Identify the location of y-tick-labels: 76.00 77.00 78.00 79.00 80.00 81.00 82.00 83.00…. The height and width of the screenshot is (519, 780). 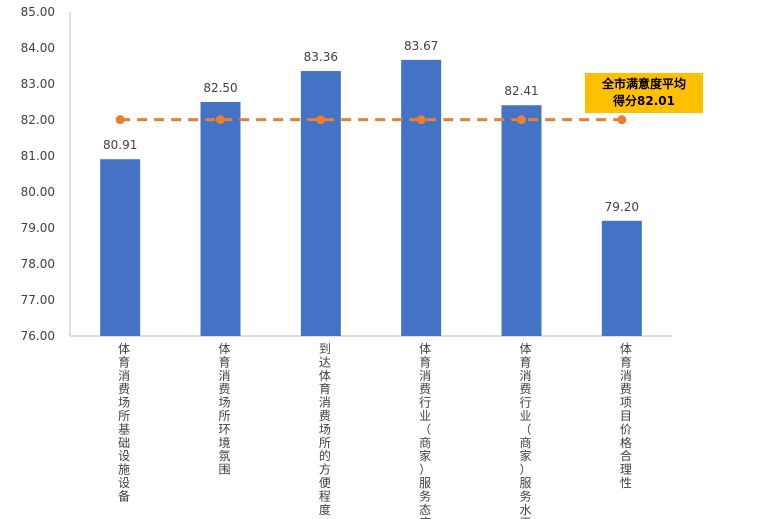
(38, 174).